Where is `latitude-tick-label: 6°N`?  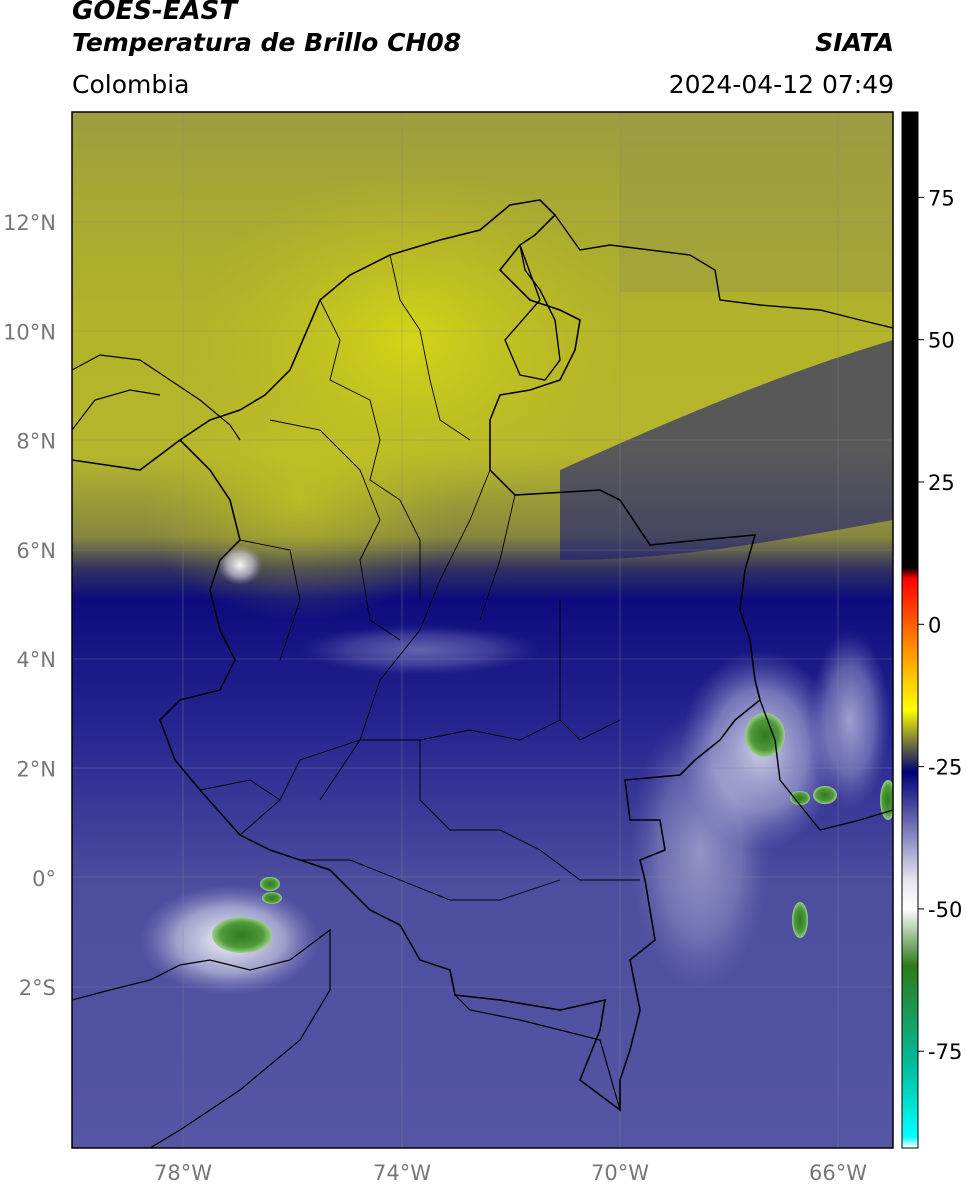 latitude-tick-label: 6°N is located at coordinates (36, 551).